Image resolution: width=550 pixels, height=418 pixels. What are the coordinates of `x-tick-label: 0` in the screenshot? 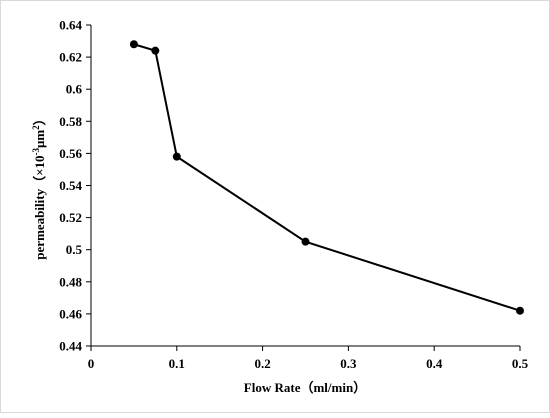 It's located at (91, 363).